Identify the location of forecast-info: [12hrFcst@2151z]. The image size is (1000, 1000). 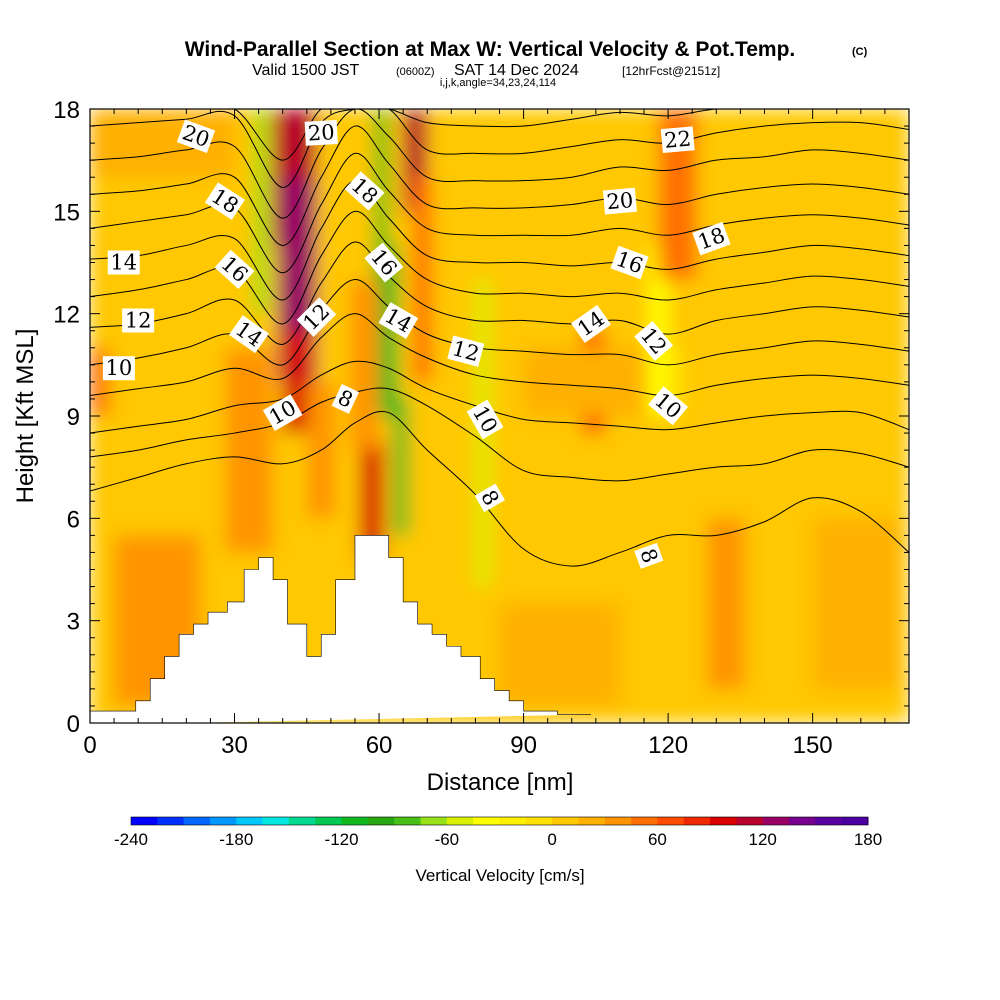
(671, 71).